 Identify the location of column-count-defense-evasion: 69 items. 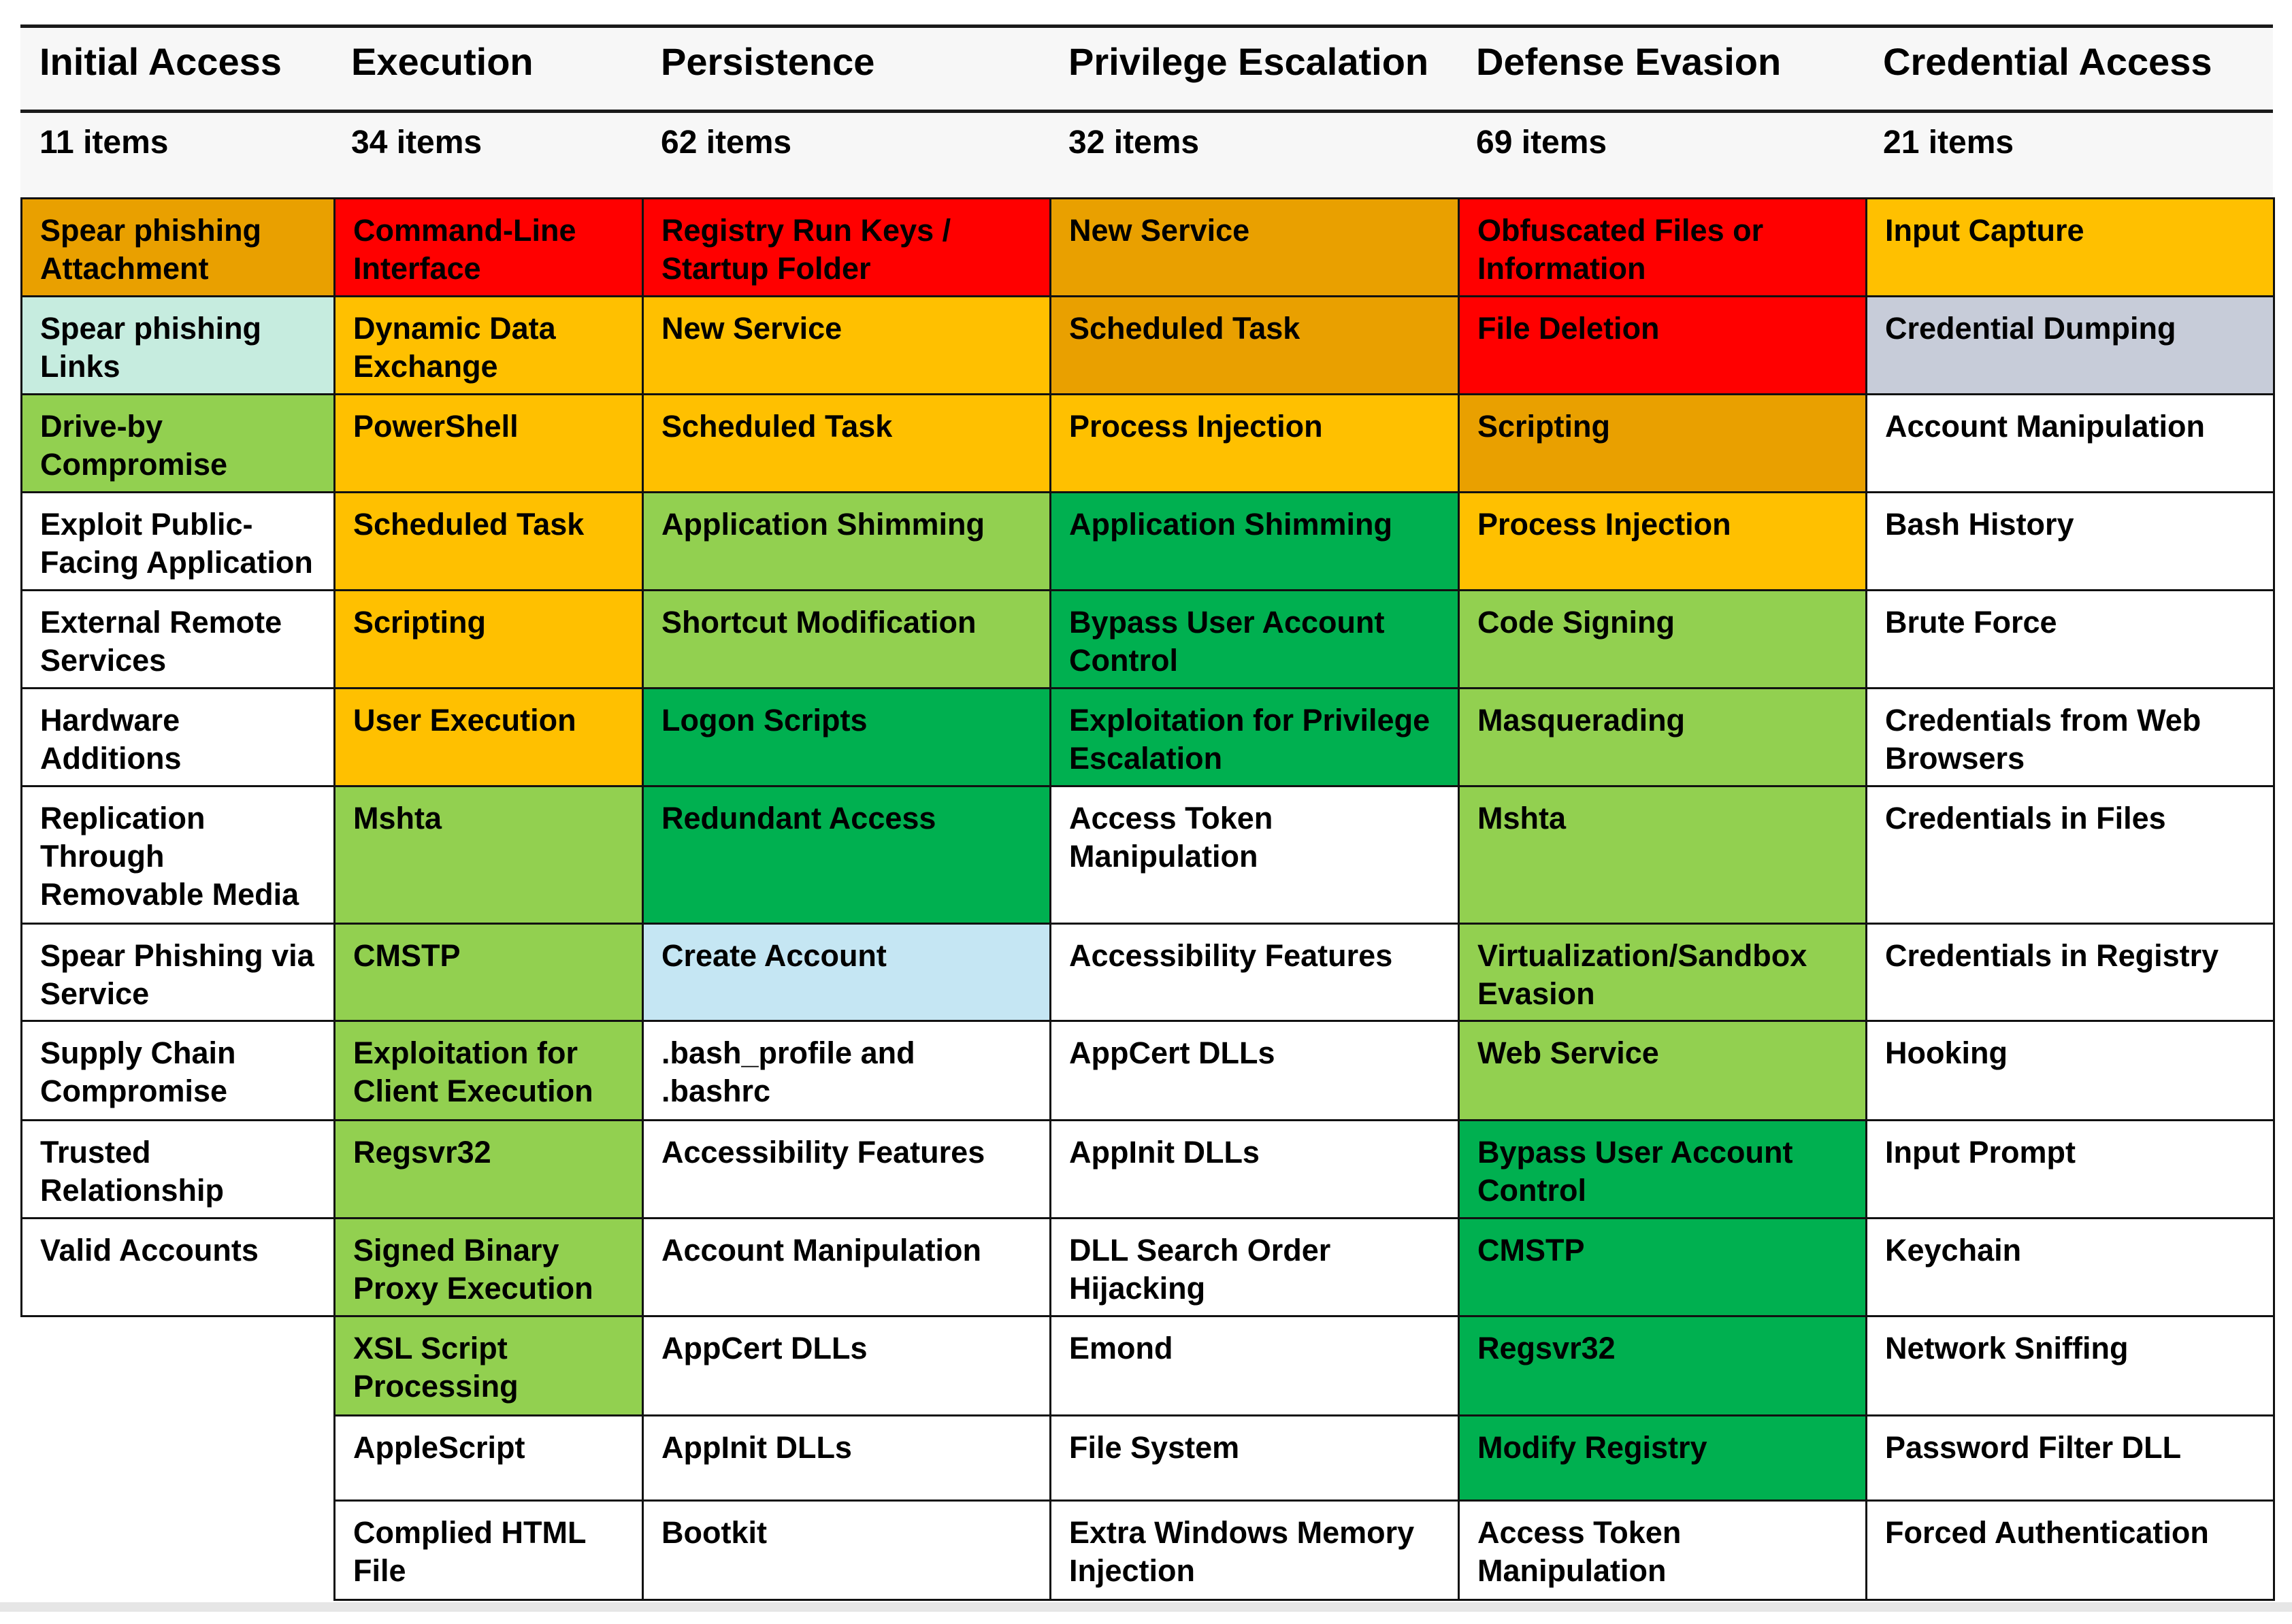
(1541, 143).